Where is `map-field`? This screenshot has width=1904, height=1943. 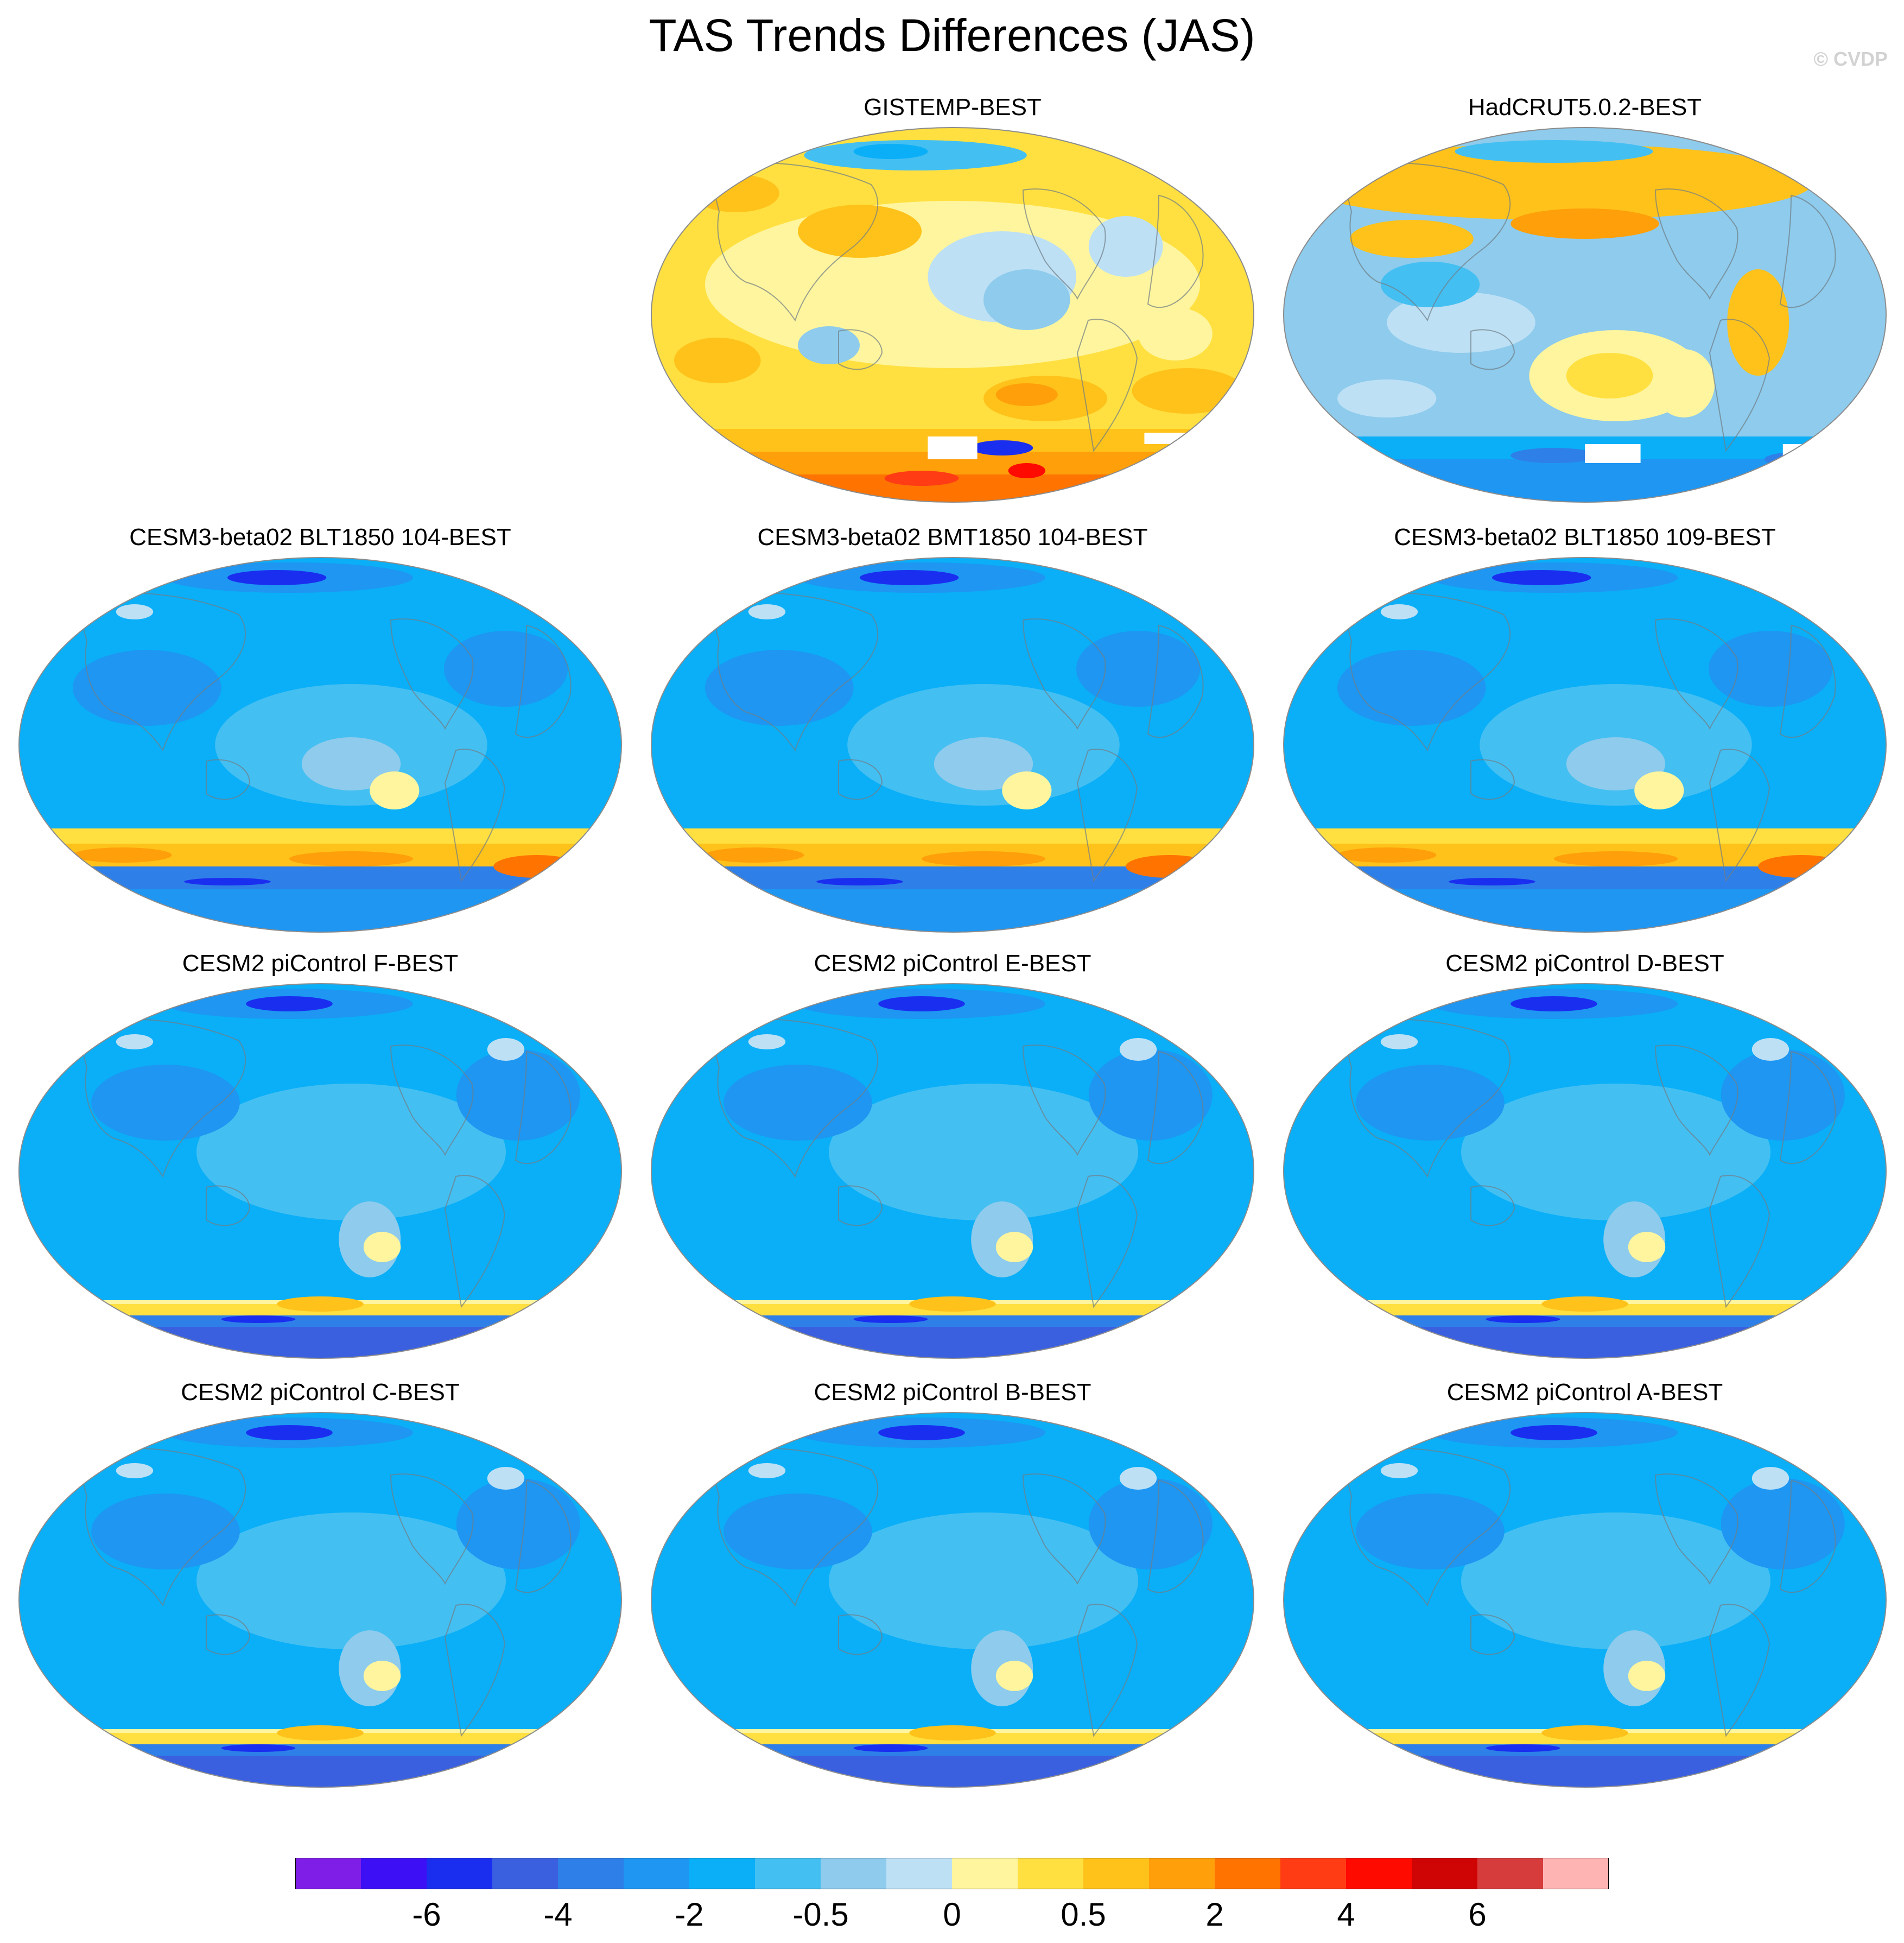
map-field is located at coordinates (320, 745).